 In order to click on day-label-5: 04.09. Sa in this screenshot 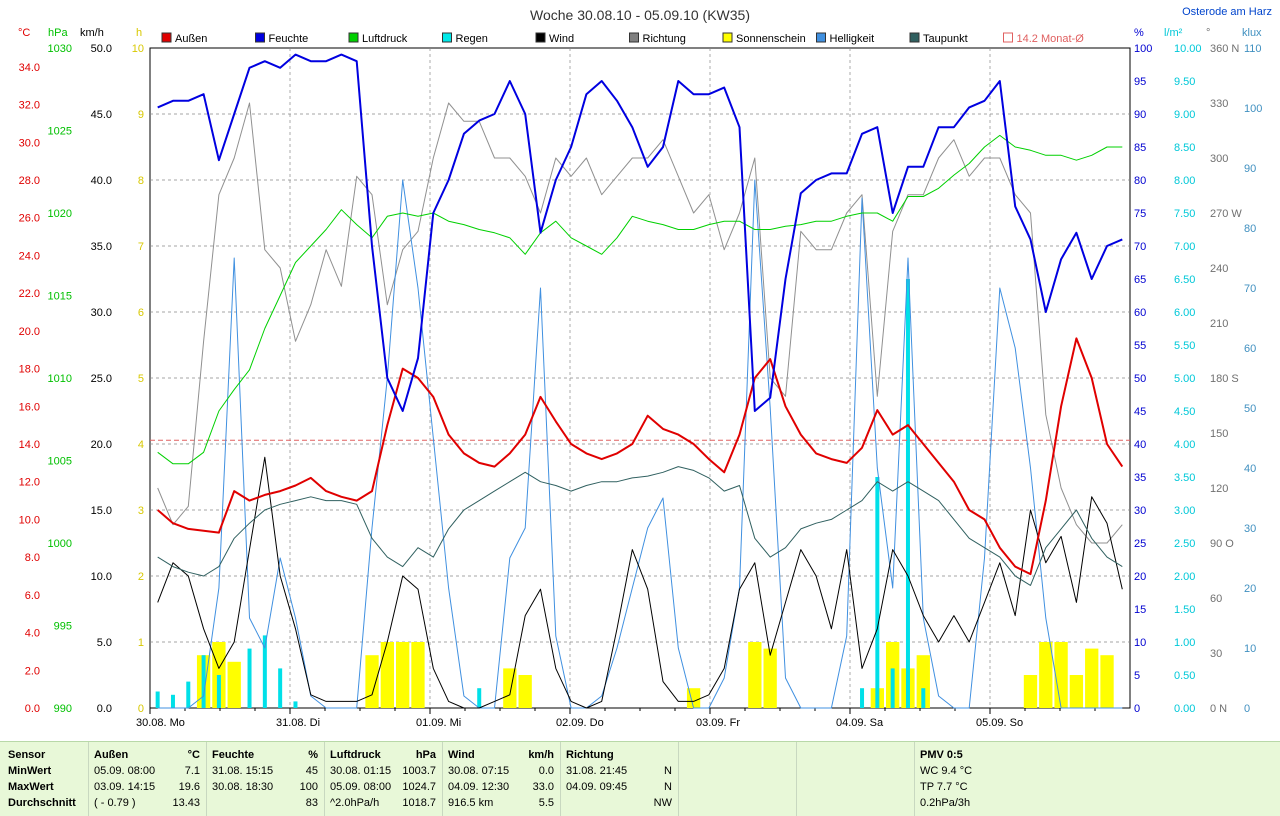, I will do `click(860, 723)`.